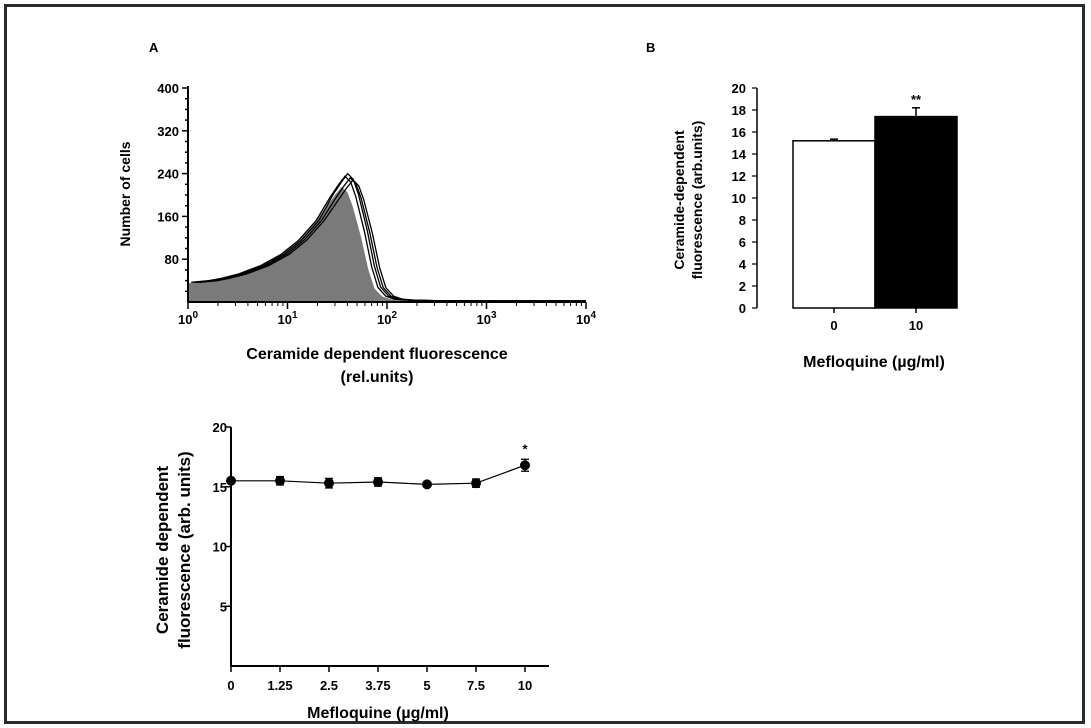  I want to click on bar-y-tick-label: 18, so click(739, 110).